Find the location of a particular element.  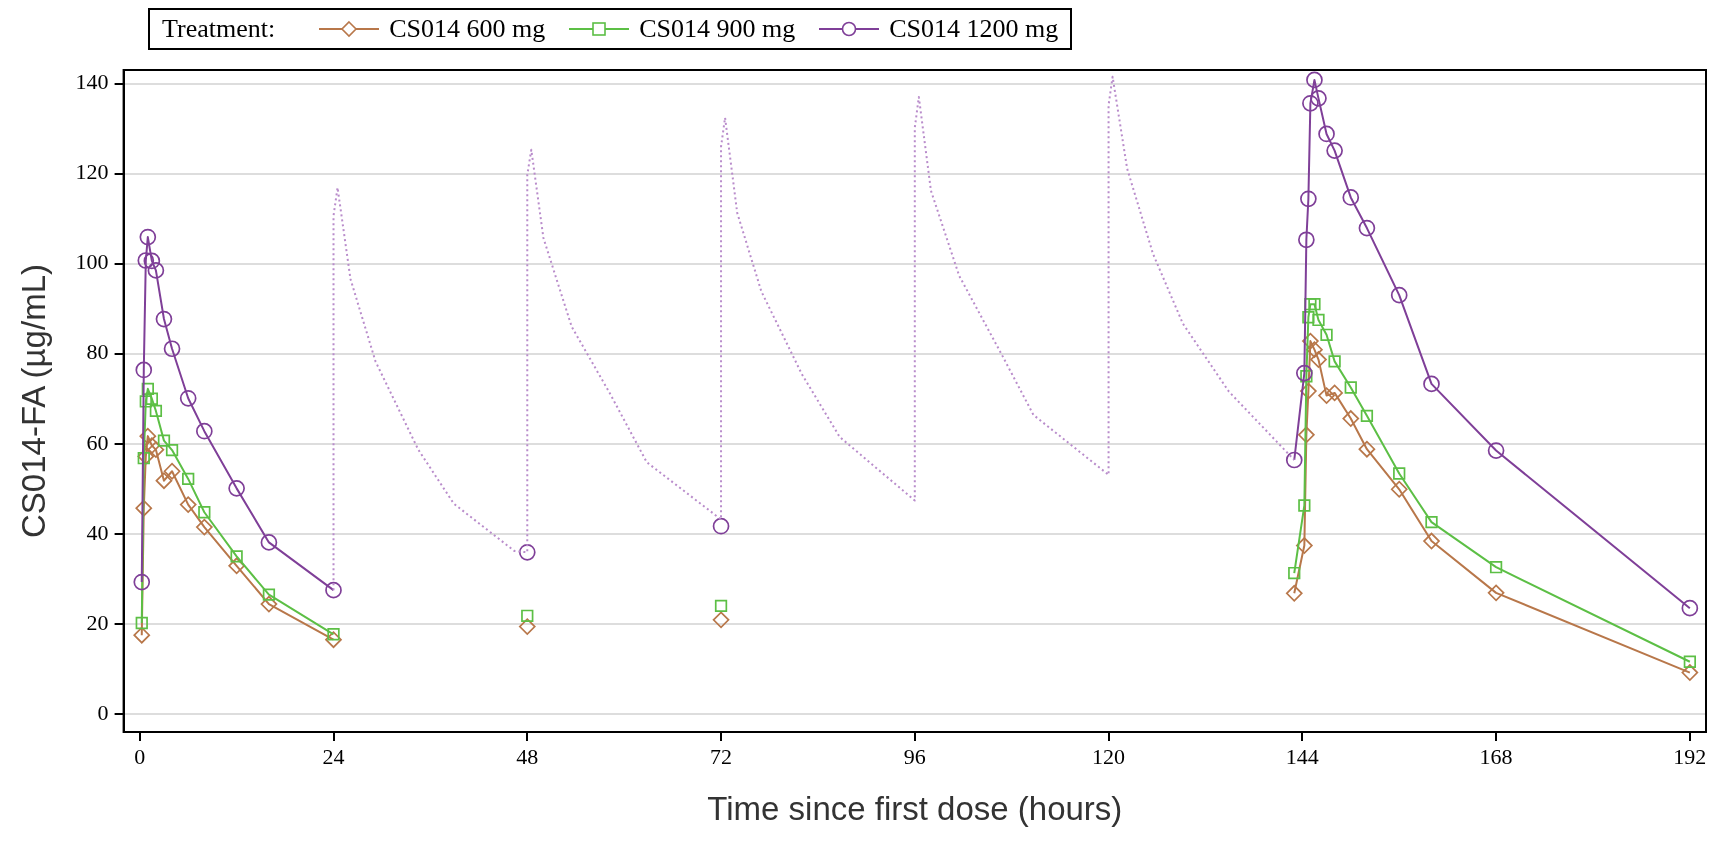

y-tick-label: 60 is located at coordinates (97, 442).